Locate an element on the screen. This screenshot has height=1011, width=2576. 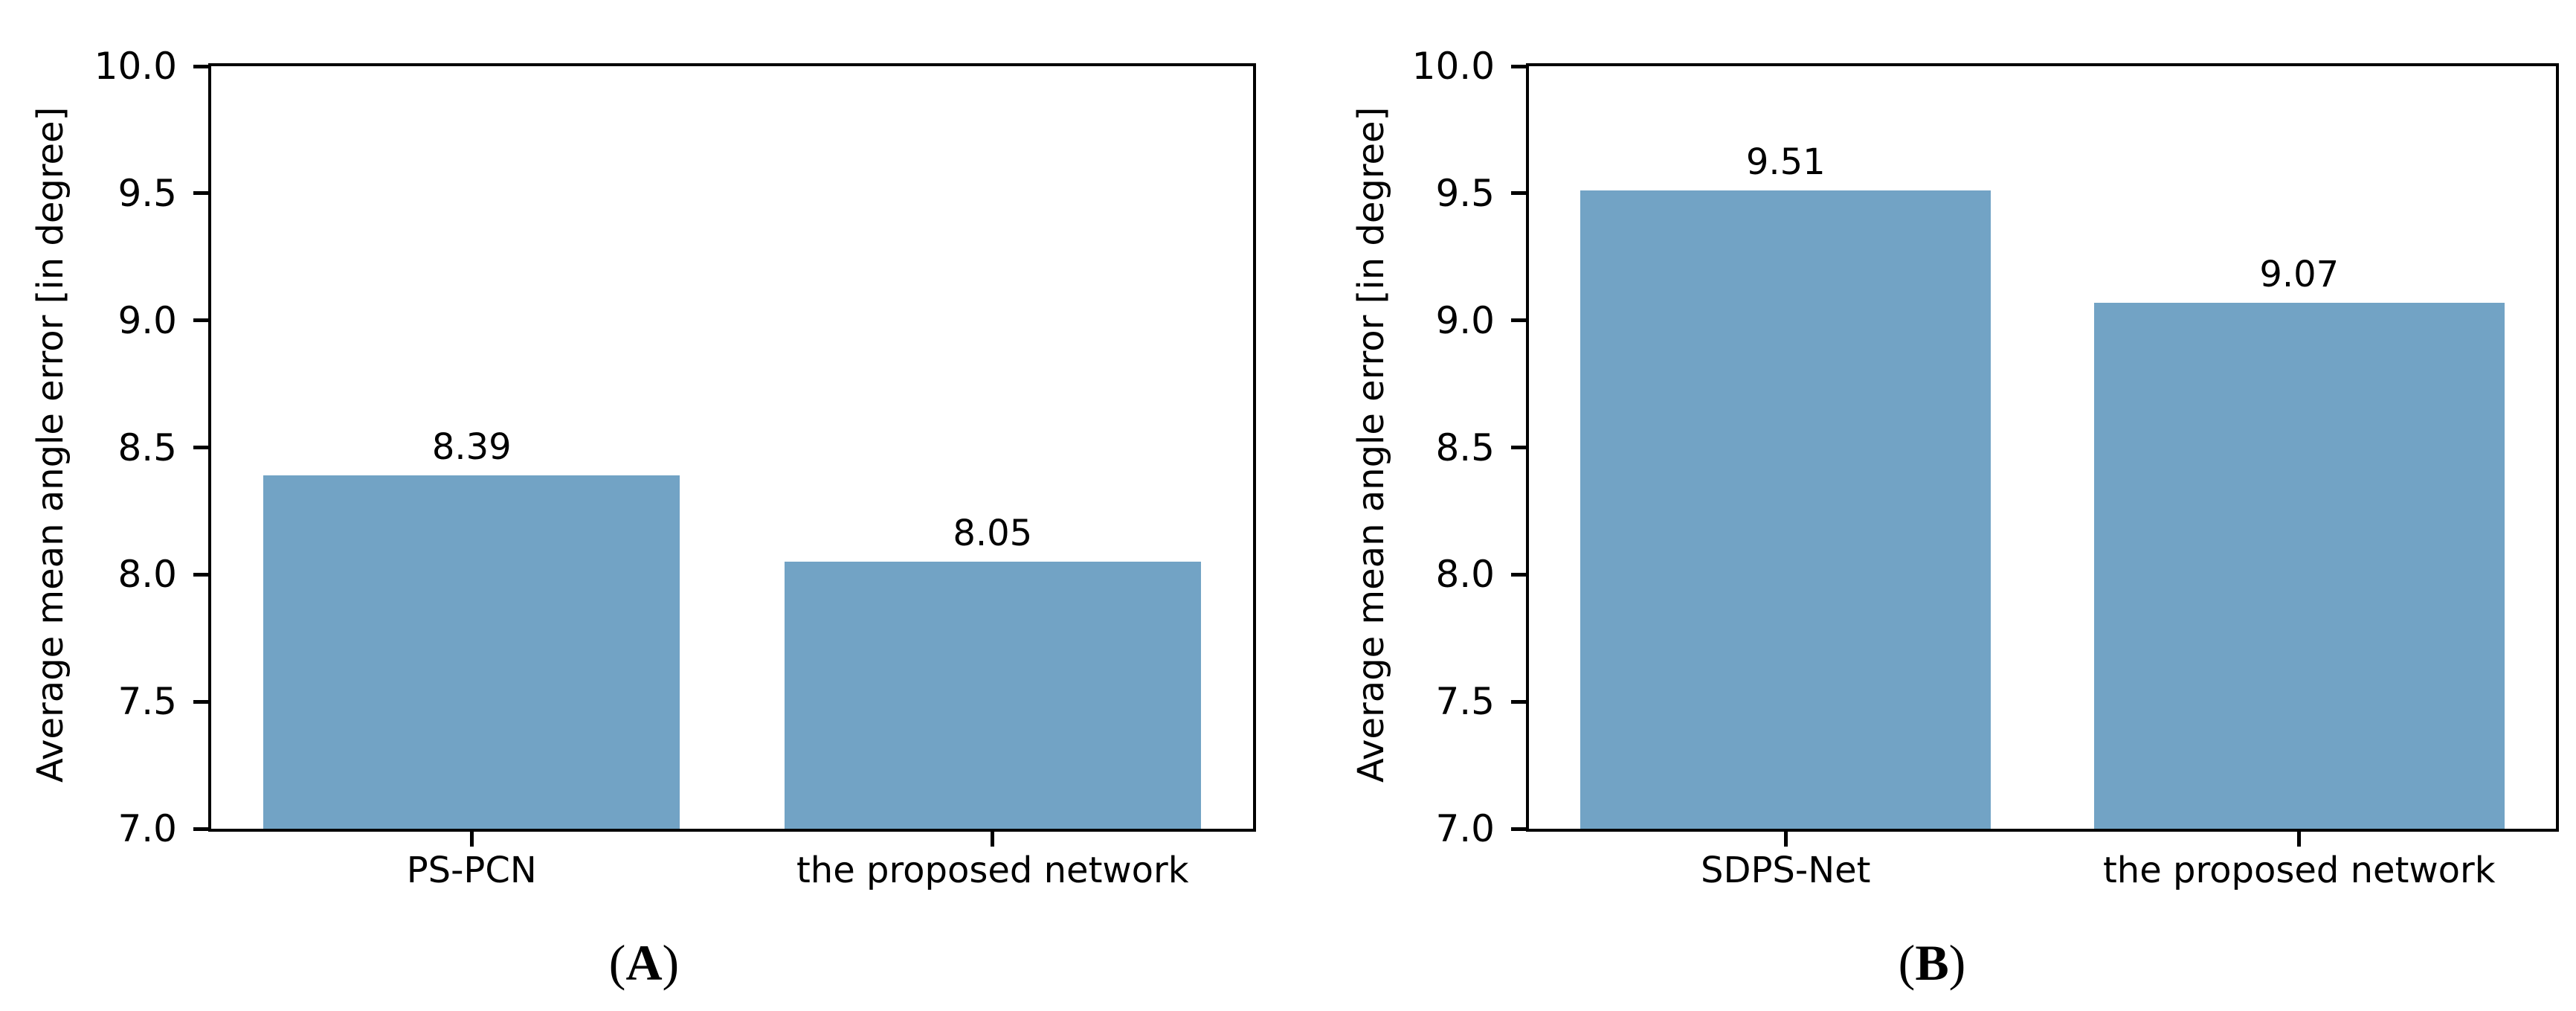
bar-value-label: 8.05 is located at coordinates (993, 534).